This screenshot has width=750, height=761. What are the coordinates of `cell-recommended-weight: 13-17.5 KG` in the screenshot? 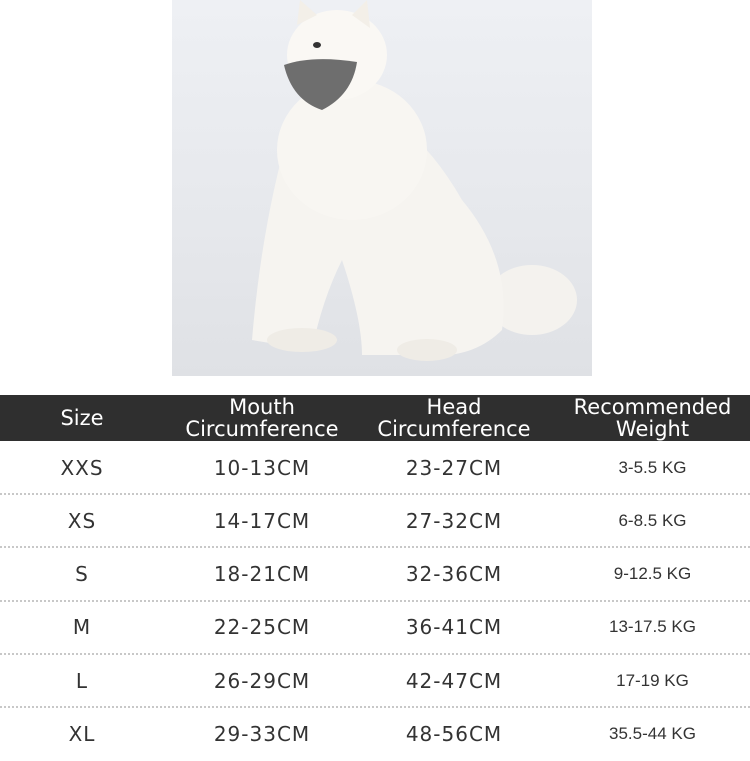 It's located at (652, 627).